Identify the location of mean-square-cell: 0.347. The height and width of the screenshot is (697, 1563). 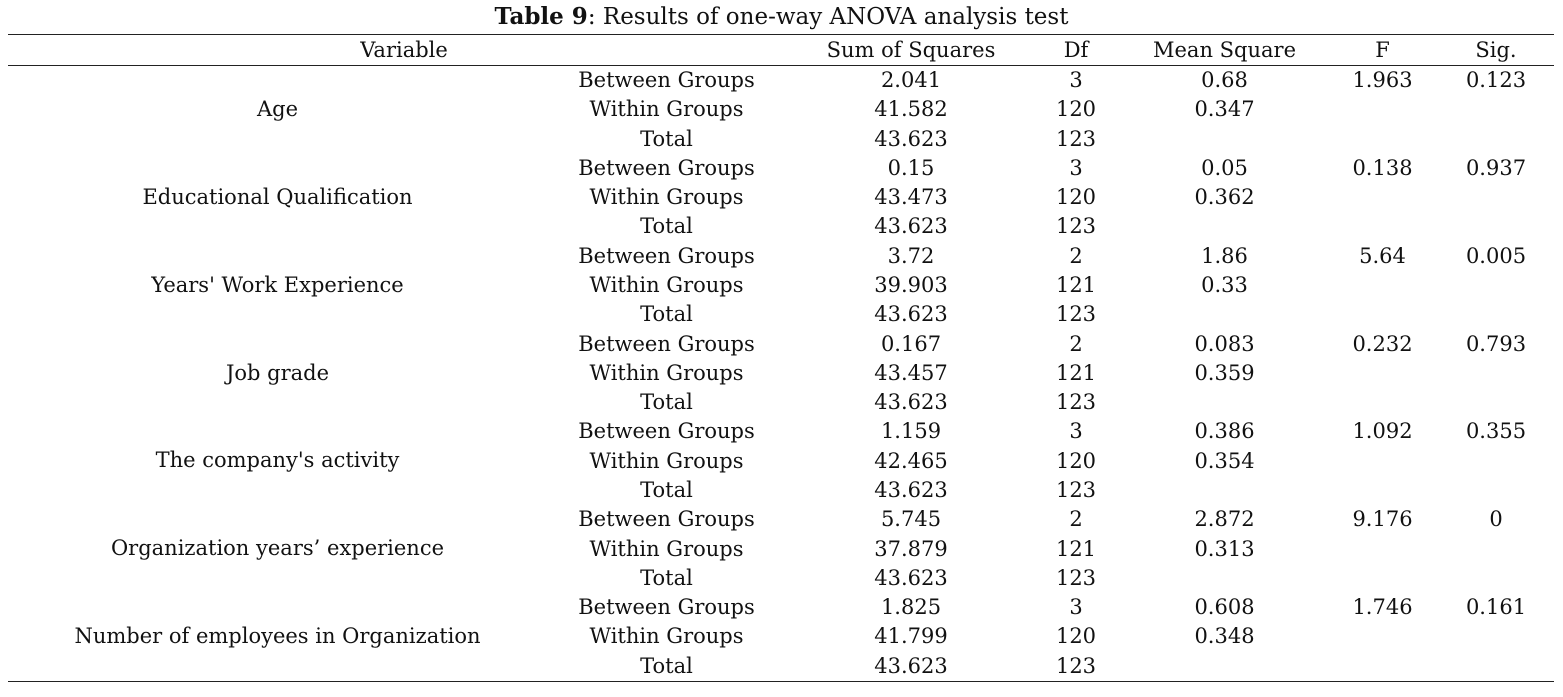
(1224, 109).